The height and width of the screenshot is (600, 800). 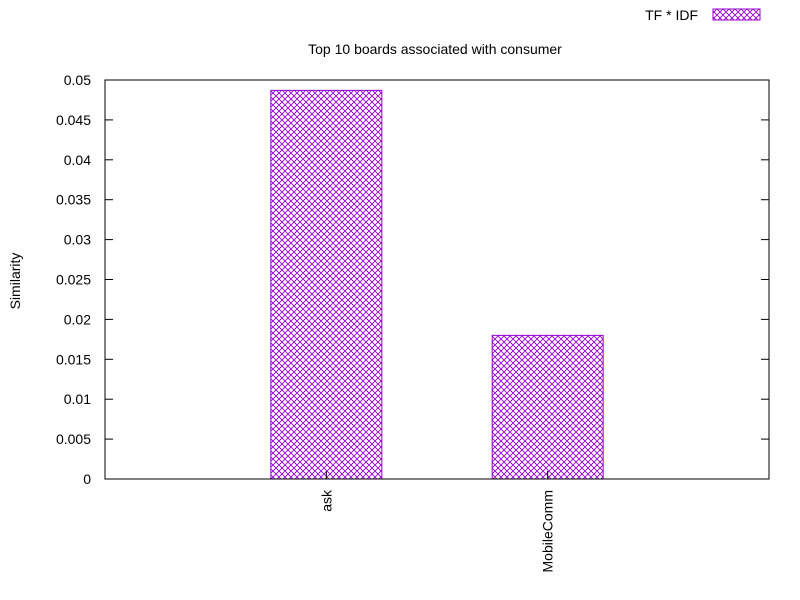 I want to click on bar-mobilecomm, so click(x=547, y=407).